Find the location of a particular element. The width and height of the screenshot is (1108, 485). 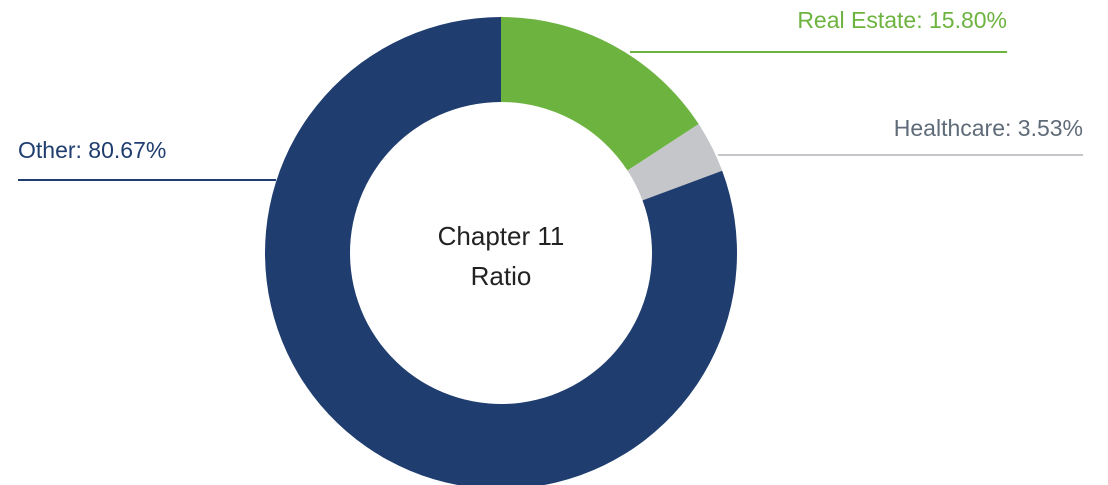

slice-label: Real Estate: 15.80% is located at coordinates (902, 20).